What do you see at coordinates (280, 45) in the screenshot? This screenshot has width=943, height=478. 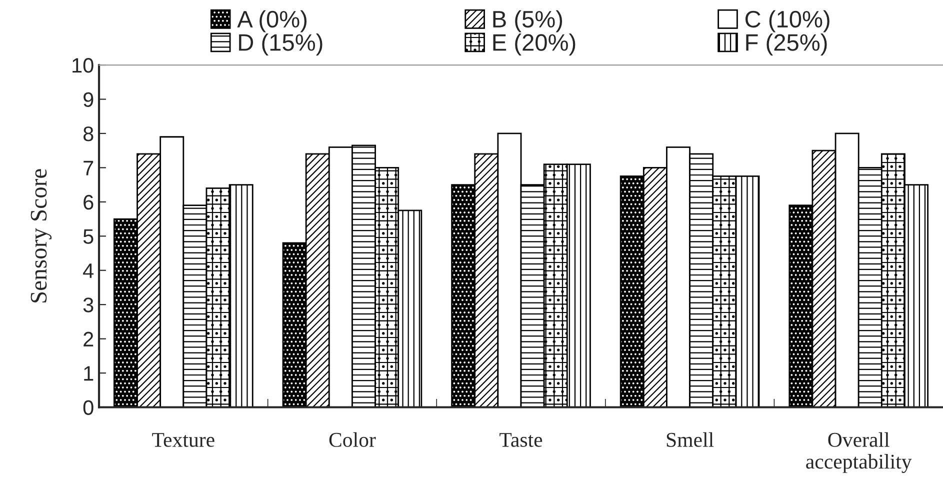 I see `legend-label: D (15%)` at bounding box center [280, 45].